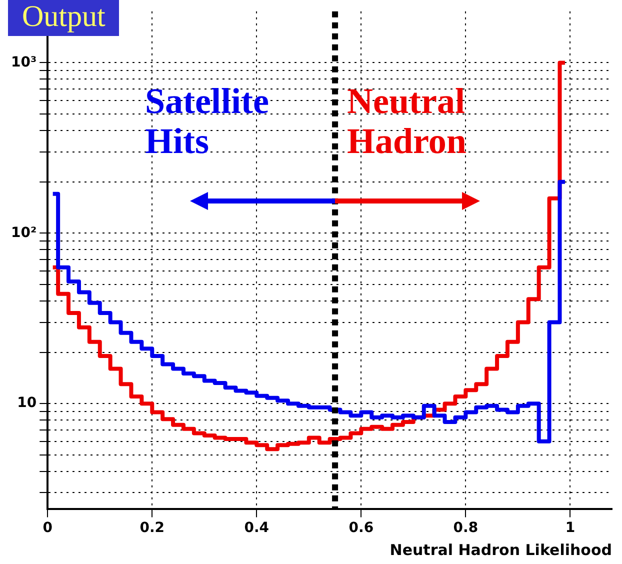 The width and height of the screenshot is (622, 564). I want to click on y-tick-label: 10³, so click(23, 62).